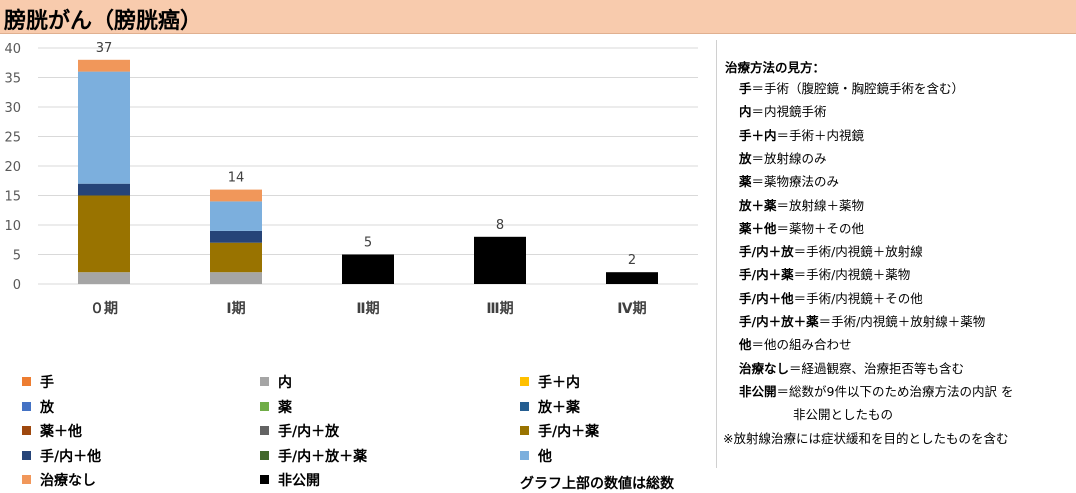  Describe the element at coordinates (47, 407) in the screenshot. I see `legend-label: 放` at that location.